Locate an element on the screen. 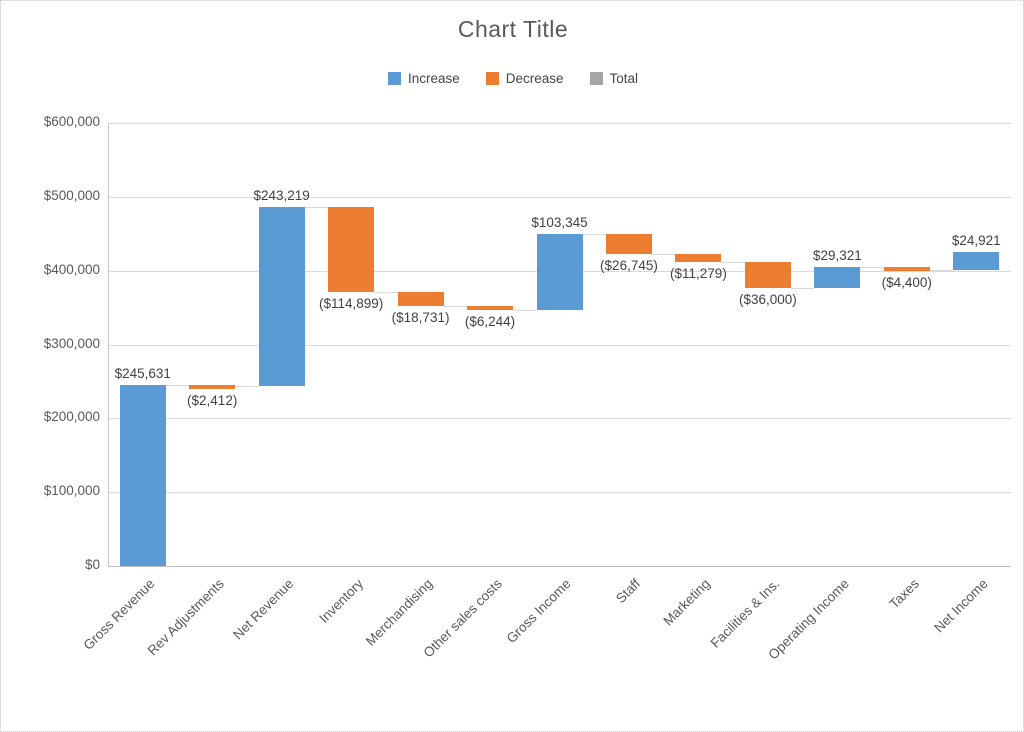  legend-item-decrease: Decrease is located at coordinates (524, 78).